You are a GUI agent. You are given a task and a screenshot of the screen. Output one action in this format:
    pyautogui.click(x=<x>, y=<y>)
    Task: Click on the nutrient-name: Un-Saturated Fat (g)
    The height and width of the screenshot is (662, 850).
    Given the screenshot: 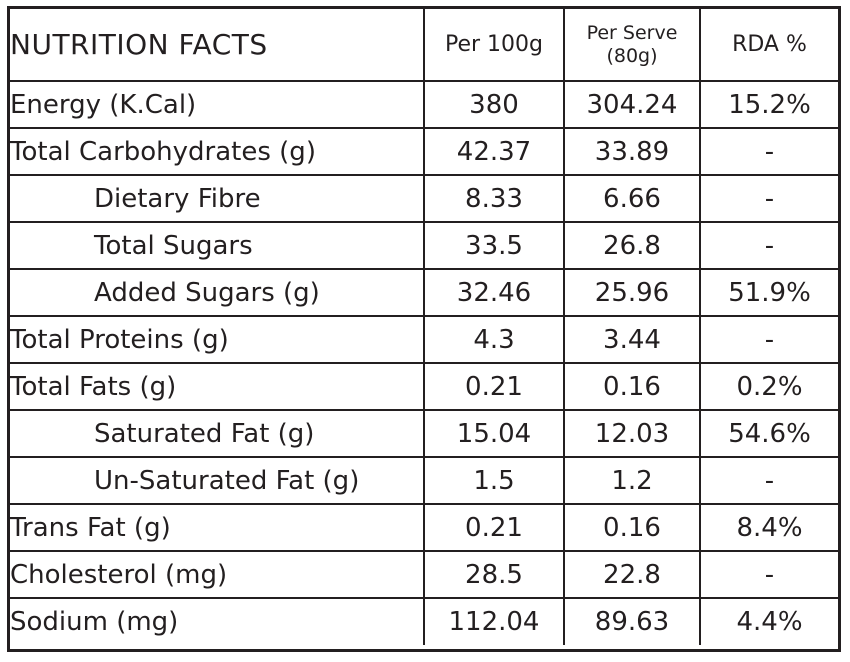 What is the action you would take?
    pyautogui.click(x=217, y=480)
    